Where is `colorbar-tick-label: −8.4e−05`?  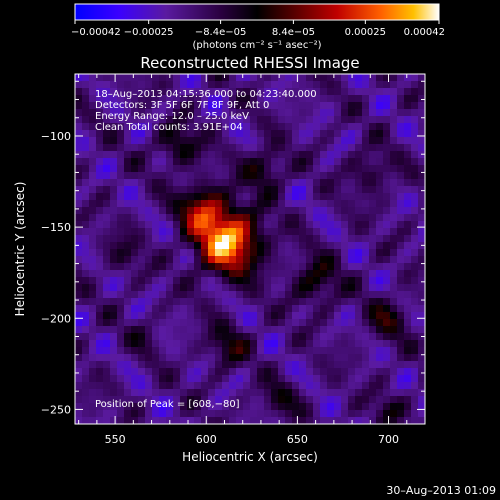
colorbar-tick-label: −8.4e−05 is located at coordinates (221, 32).